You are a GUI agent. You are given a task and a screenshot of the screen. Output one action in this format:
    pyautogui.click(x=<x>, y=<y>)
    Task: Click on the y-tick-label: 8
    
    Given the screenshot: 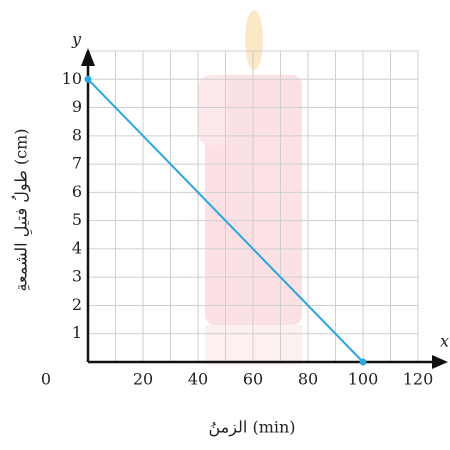 What is the action you would take?
    pyautogui.click(x=77, y=134)
    